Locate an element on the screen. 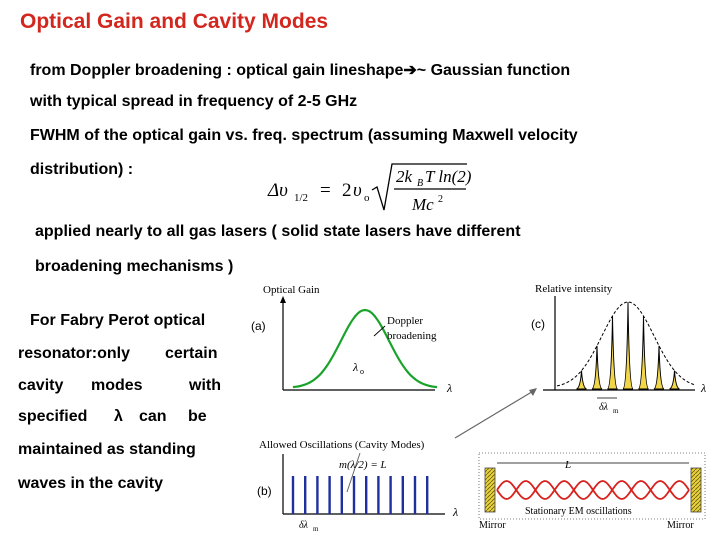 This screenshot has width=720, height=540. panel-a-y-arrowhead is located at coordinates (283, 299).